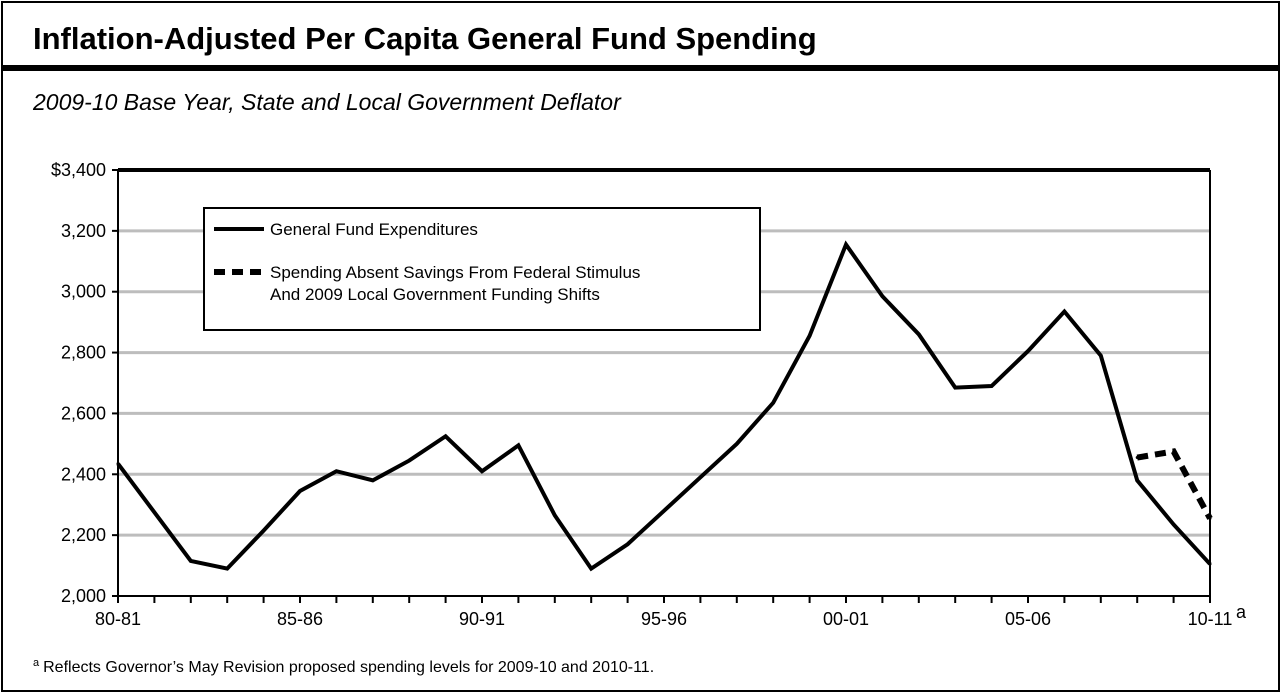  I want to click on x-tick-label: 85-86, so click(300, 619).